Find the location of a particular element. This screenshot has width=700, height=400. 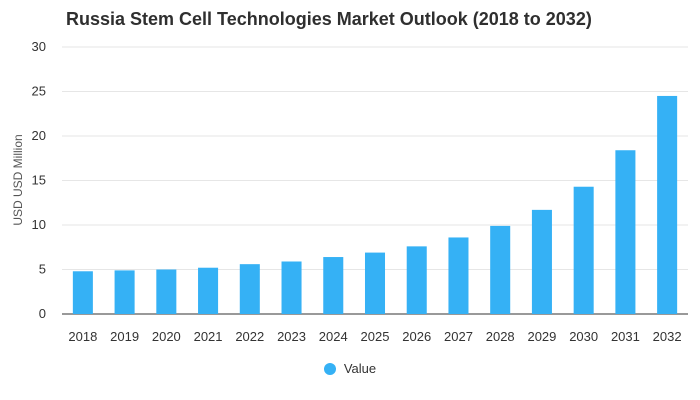

x-tick-label: 2032 is located at coordinates (667, 336).